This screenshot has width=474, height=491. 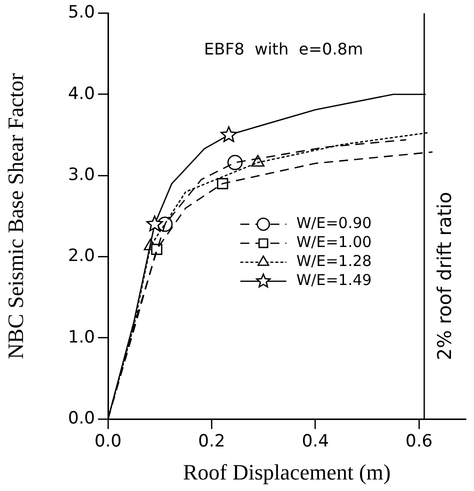 I want to click on y-tick-label: 1.0, so click(x=81, y=337).